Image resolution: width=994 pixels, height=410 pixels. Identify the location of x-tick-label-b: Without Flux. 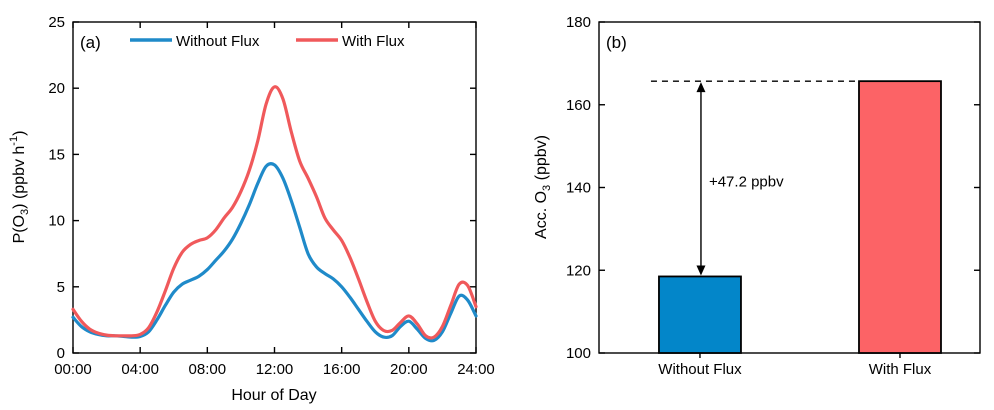
(700, 369).